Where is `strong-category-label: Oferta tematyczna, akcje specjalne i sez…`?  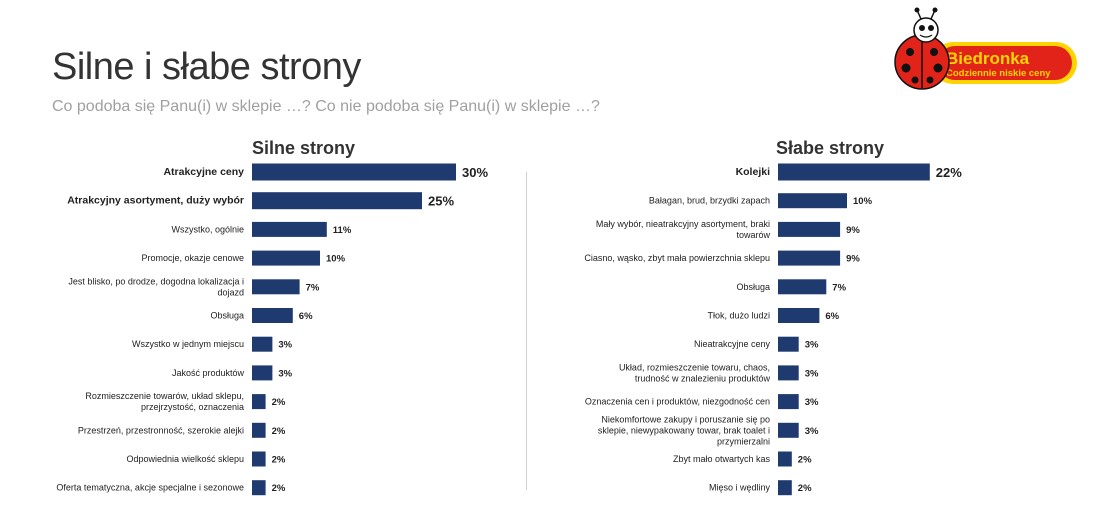
strong-category-label: Oferta tematyczna, akcje specjalne i sez… is located at coordinates (150, 488).